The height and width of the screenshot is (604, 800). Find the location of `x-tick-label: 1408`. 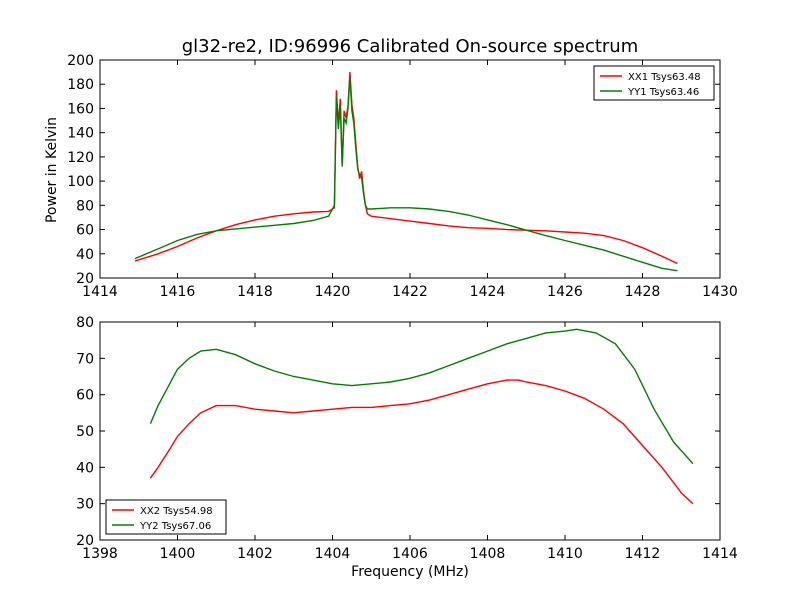

x-tick-label: 1408 is located at coordinates (488, 554).